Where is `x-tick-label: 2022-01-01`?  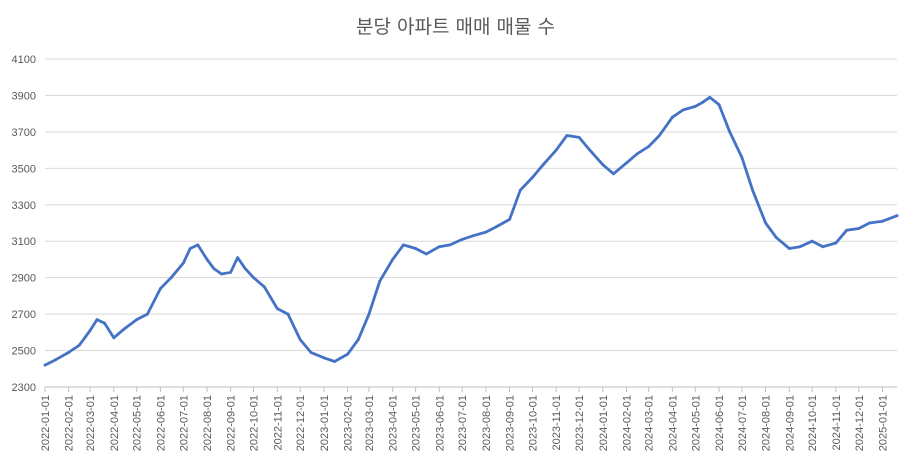 x-tick-label: 2022-01-01 is located at coordinates (46, 423).